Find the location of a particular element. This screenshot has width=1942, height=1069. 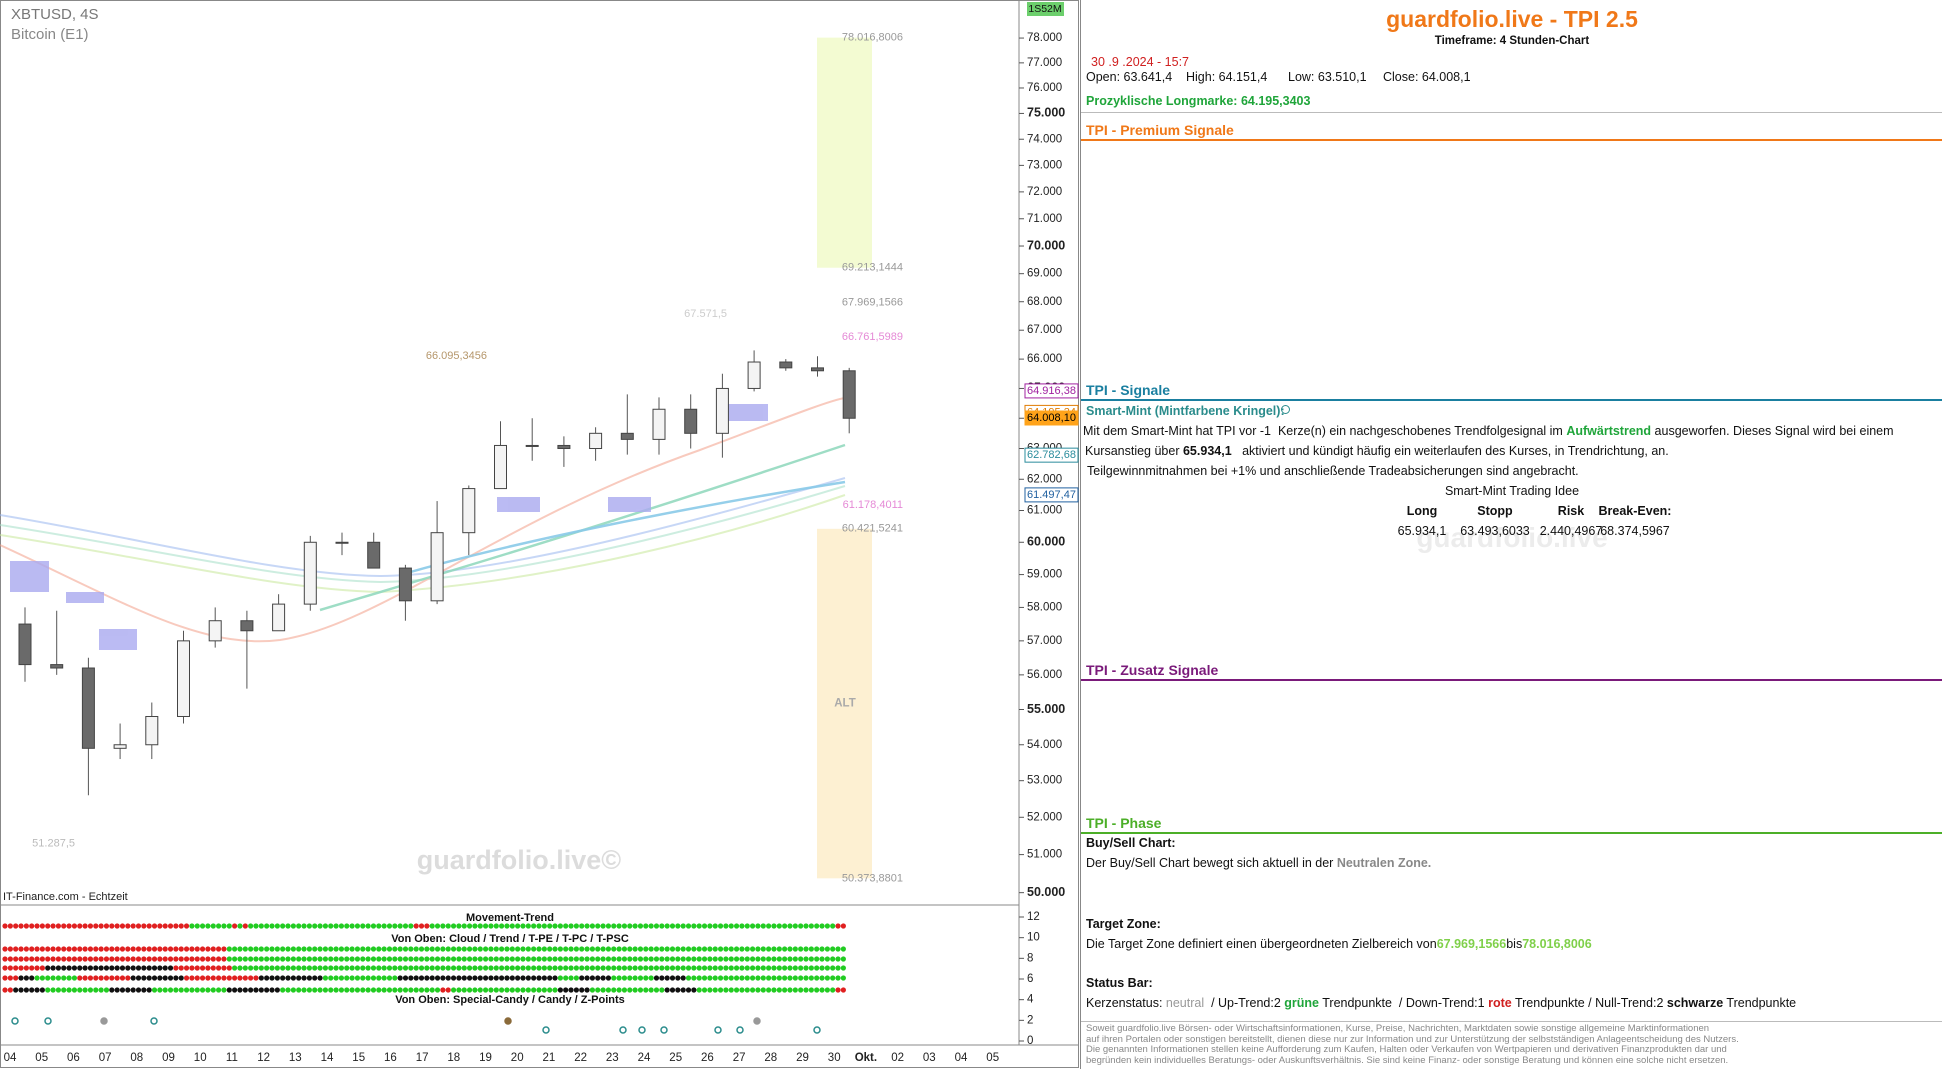

level-label: 66.095,3456 is located at coordinates (456, 356).